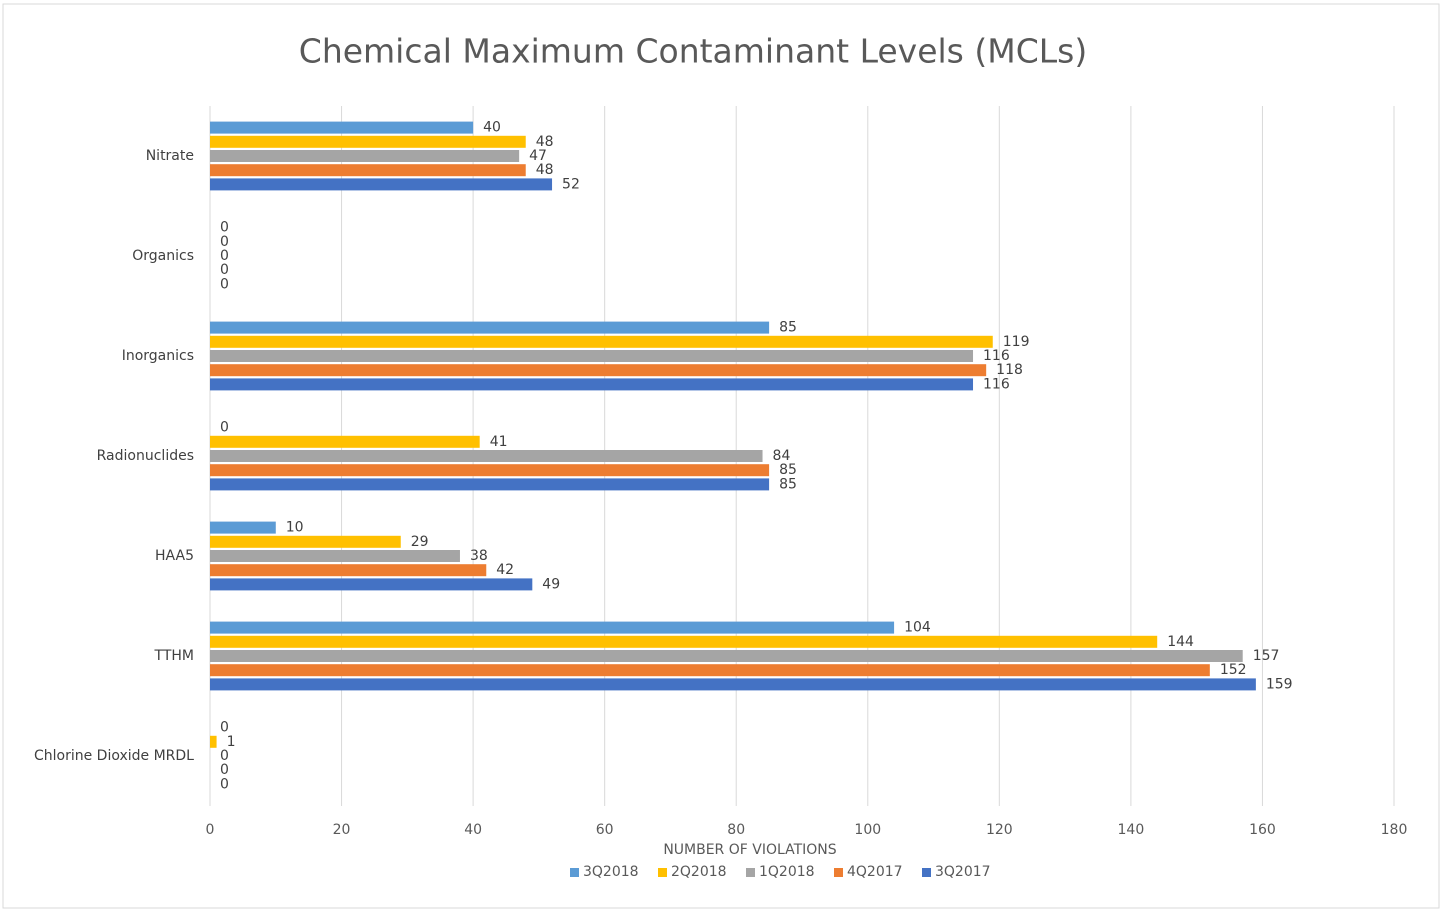 The height and width of the screenshot is (911, 1442). I want to click on x-tick-label: 60, so click(605, 830).